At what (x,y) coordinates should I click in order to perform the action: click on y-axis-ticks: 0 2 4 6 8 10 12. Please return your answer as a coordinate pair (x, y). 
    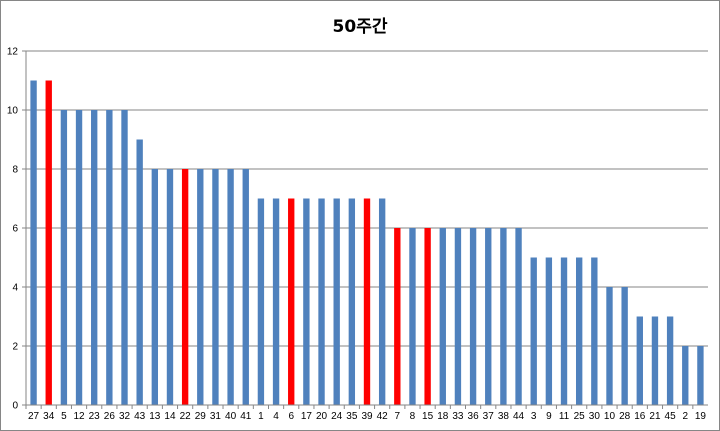
    Looking at the image, I should click on (16, 229).